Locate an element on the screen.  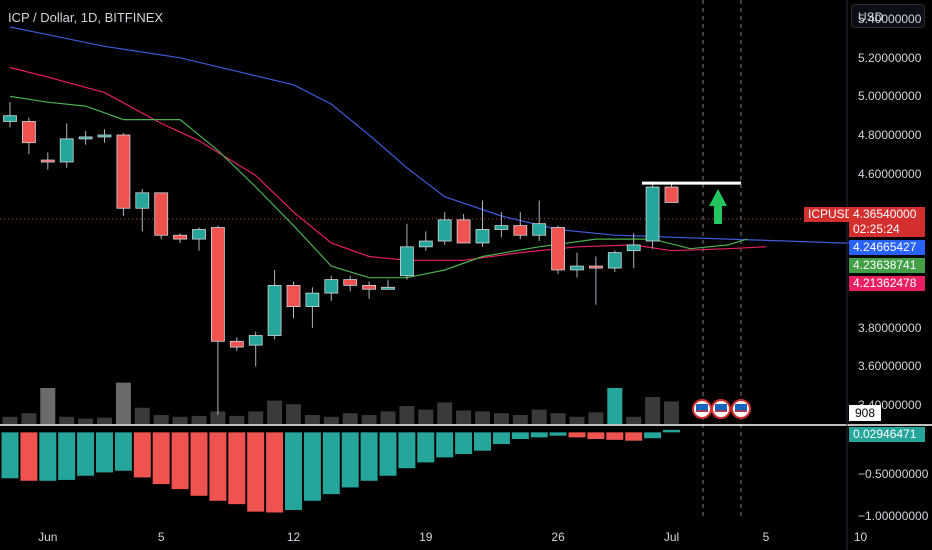
time-tick-label: 12 is located at coordinates (293, 537).